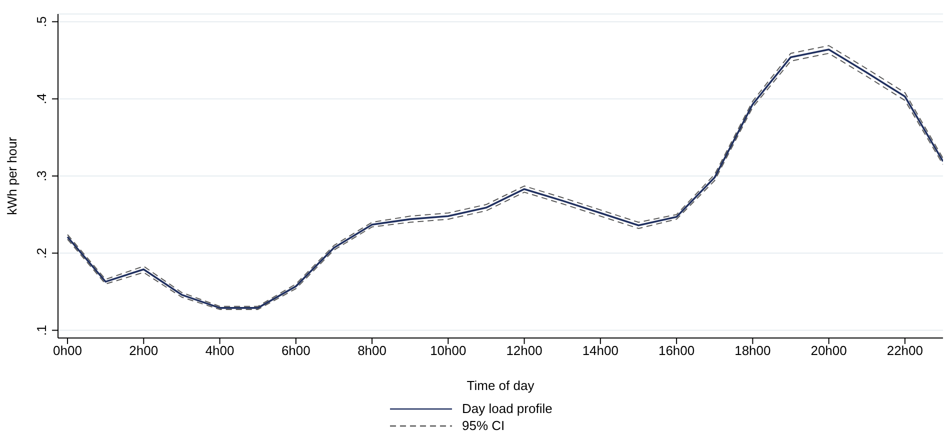 This screenshot has height=448, width=944. I want to click on y-axis-title: kWh per hour, so click(12, 176).